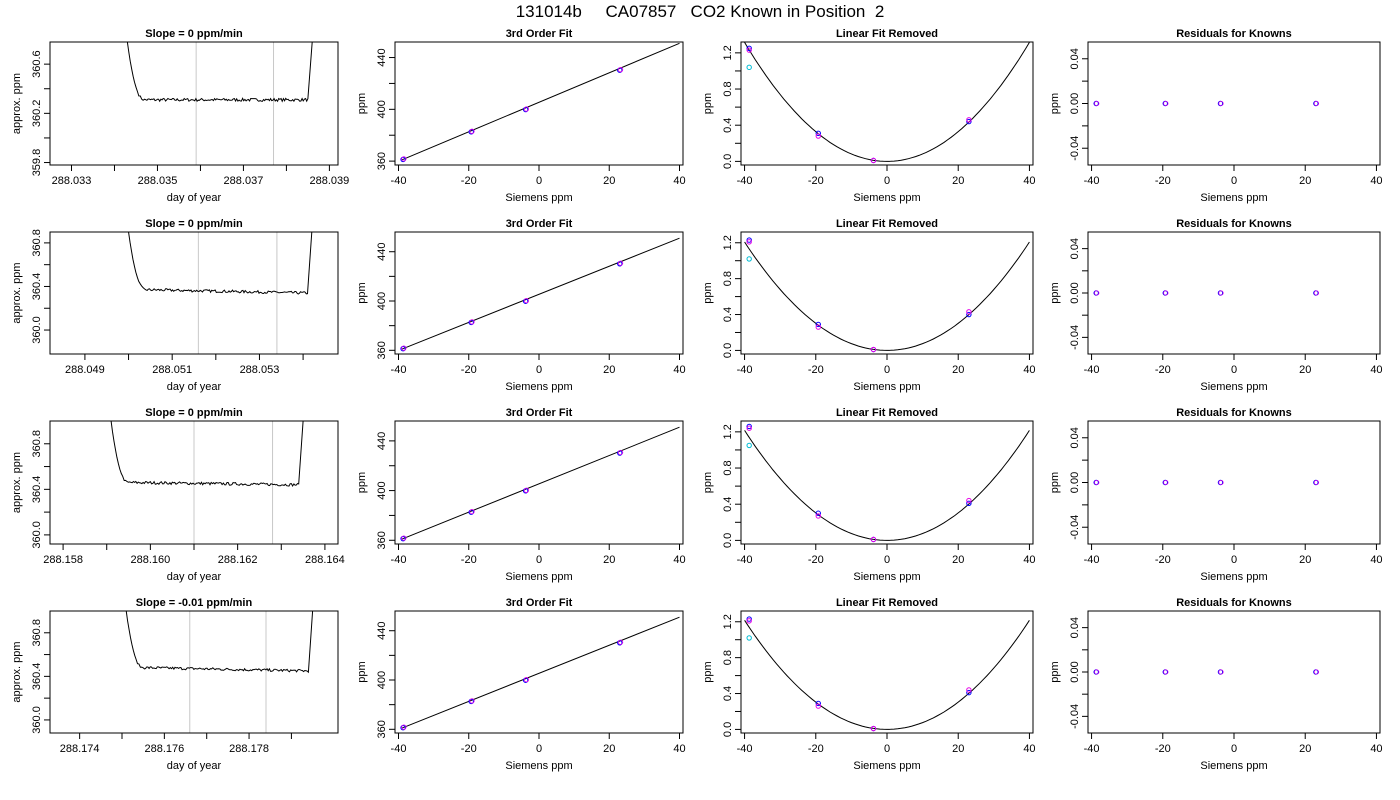 This screenshot has width=1400, height=800. What do you see at coordinates (1163, 560) in the screenshot?
I see `x-tick-label: -20` at bounding box center [1163, 560].